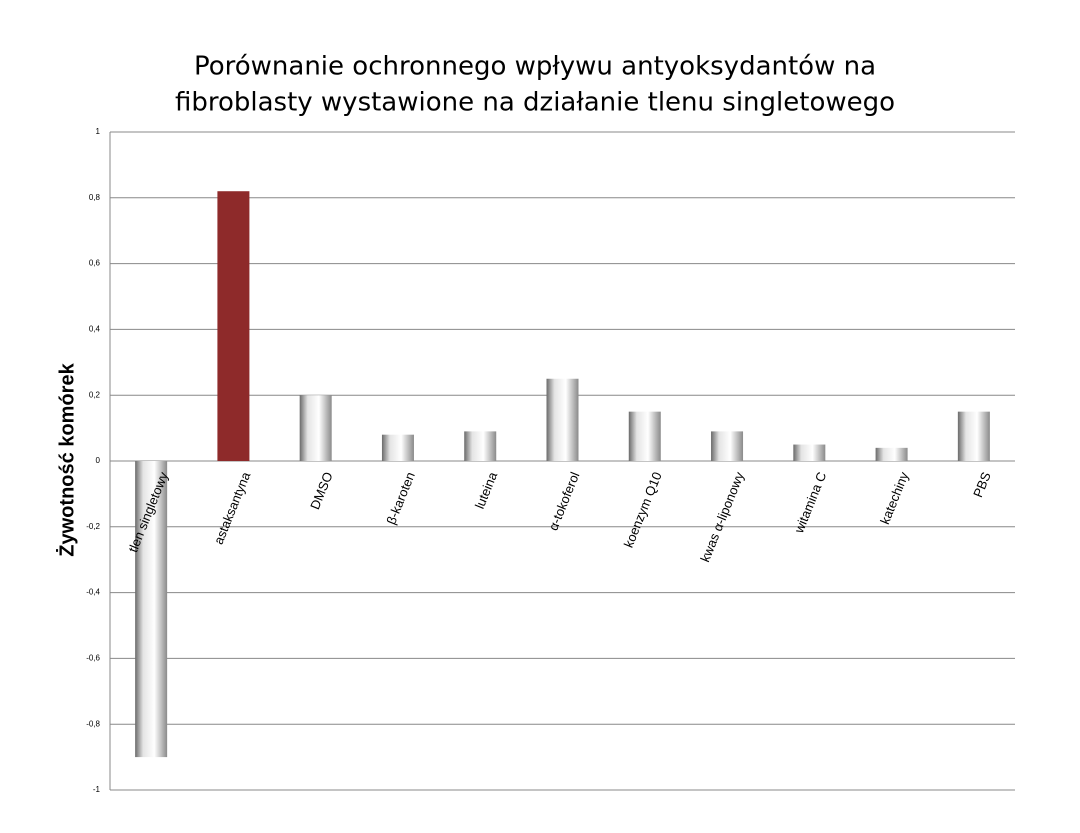 This screenshot has width=1080, height=833. I want to click on x-tick-label: kwas α-liponowy, so click(722, 516).